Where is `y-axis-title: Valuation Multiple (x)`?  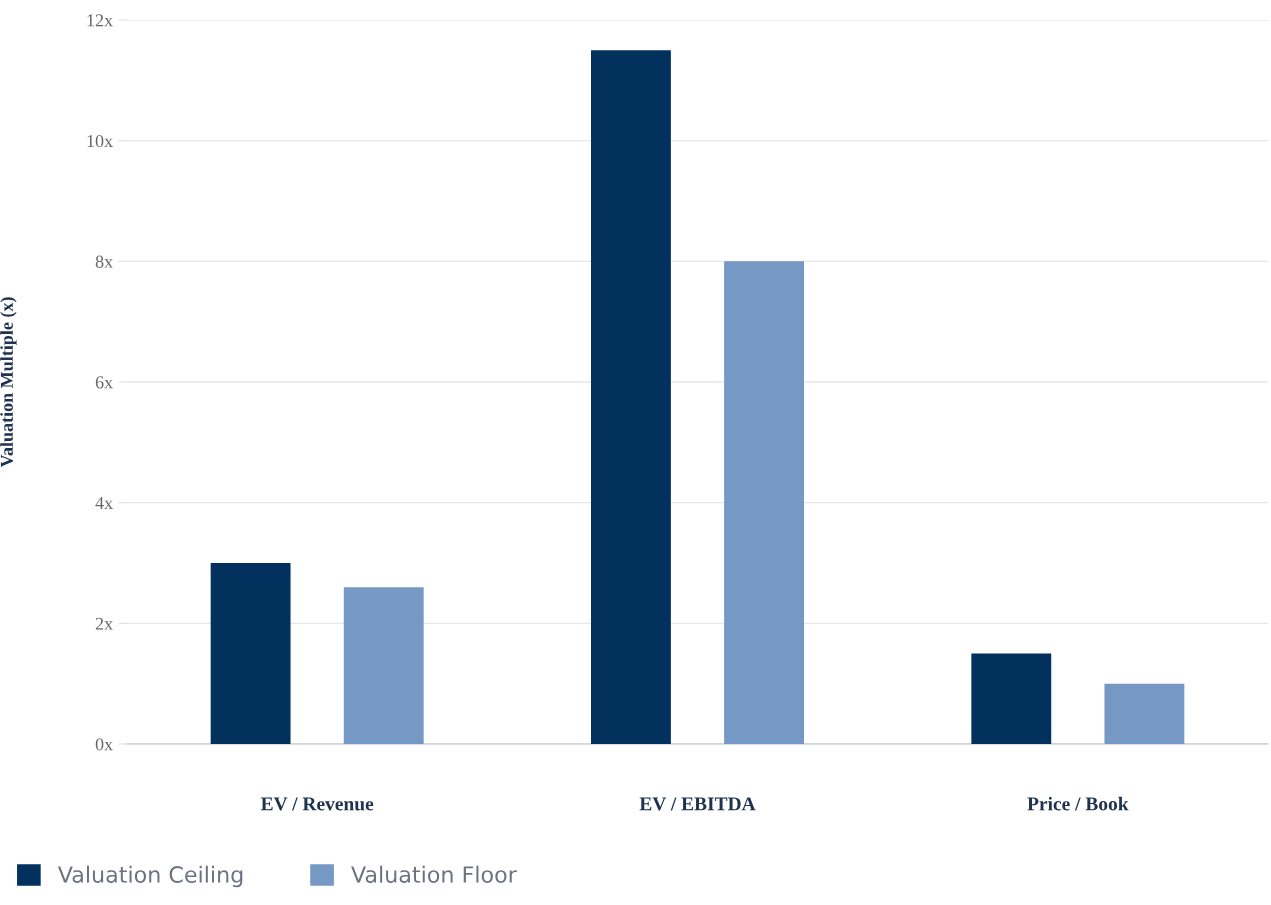
y-axis-title: Valuation Multiple (x) is located at coordinates (8, 382).